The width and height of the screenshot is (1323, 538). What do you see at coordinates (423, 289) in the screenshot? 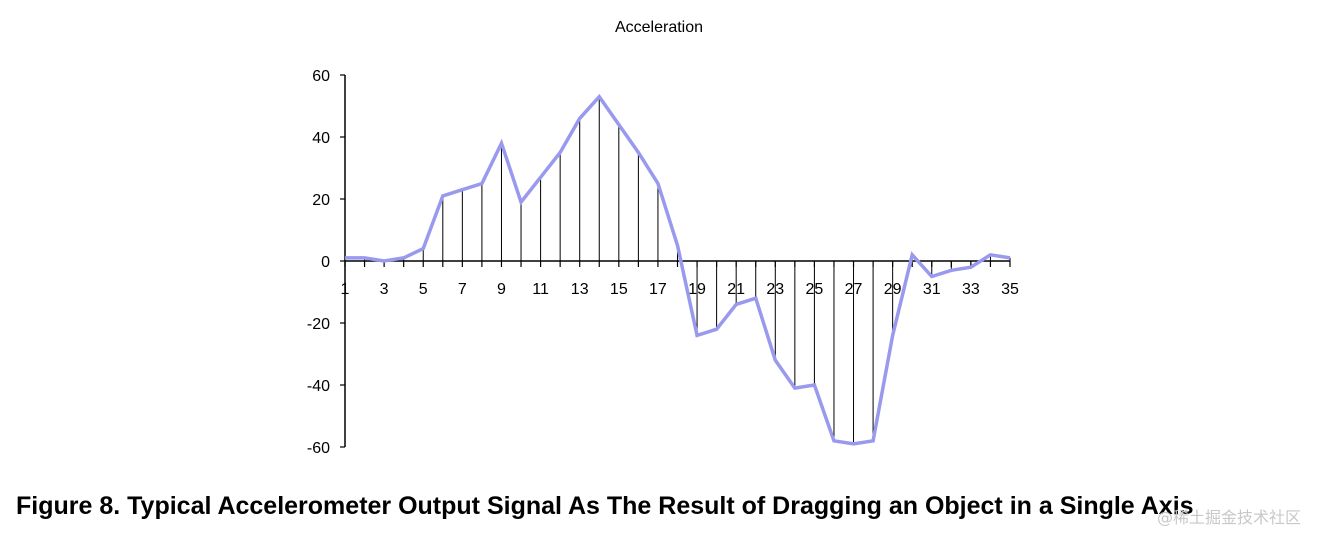
I see `x-tick-label: 5` at bounding box center [423, 289].